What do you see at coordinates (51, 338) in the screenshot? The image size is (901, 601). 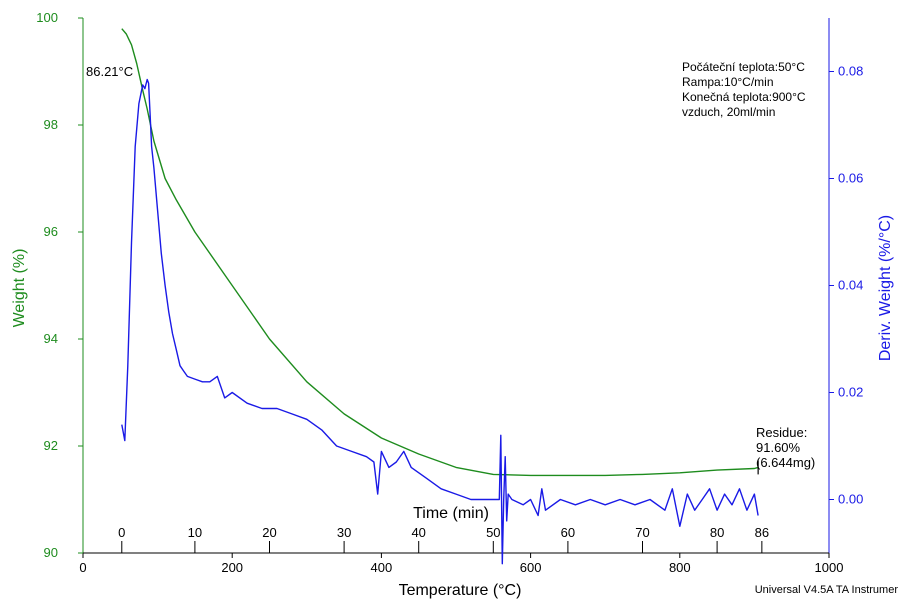 I see `y-tick-label-left: 94` at bounding box center [51, 338].